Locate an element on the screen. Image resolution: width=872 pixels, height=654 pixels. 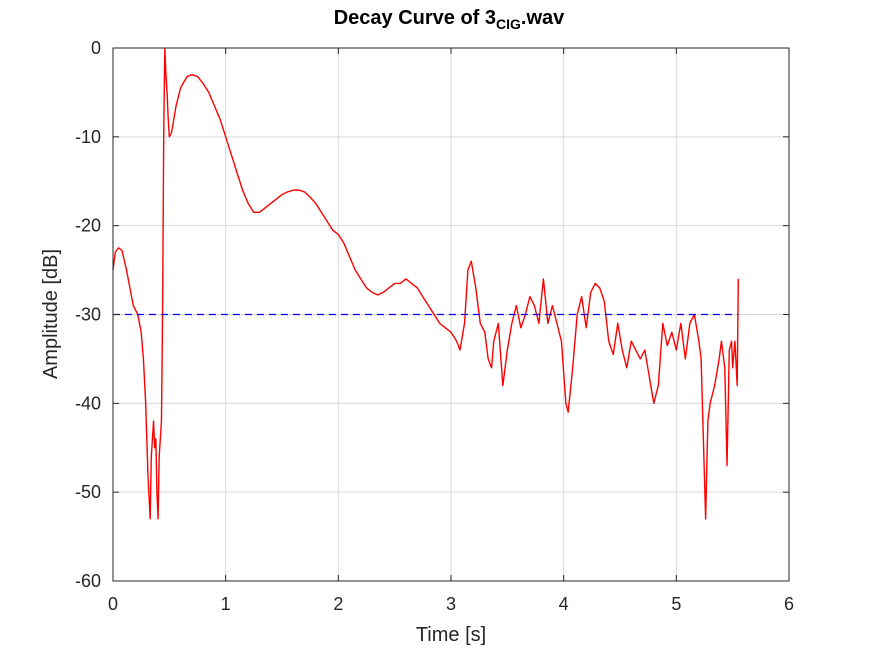
y-tick-labels: 0 -10 -20 -30 -40 -50 -60 is located at coordinates (88, 314).